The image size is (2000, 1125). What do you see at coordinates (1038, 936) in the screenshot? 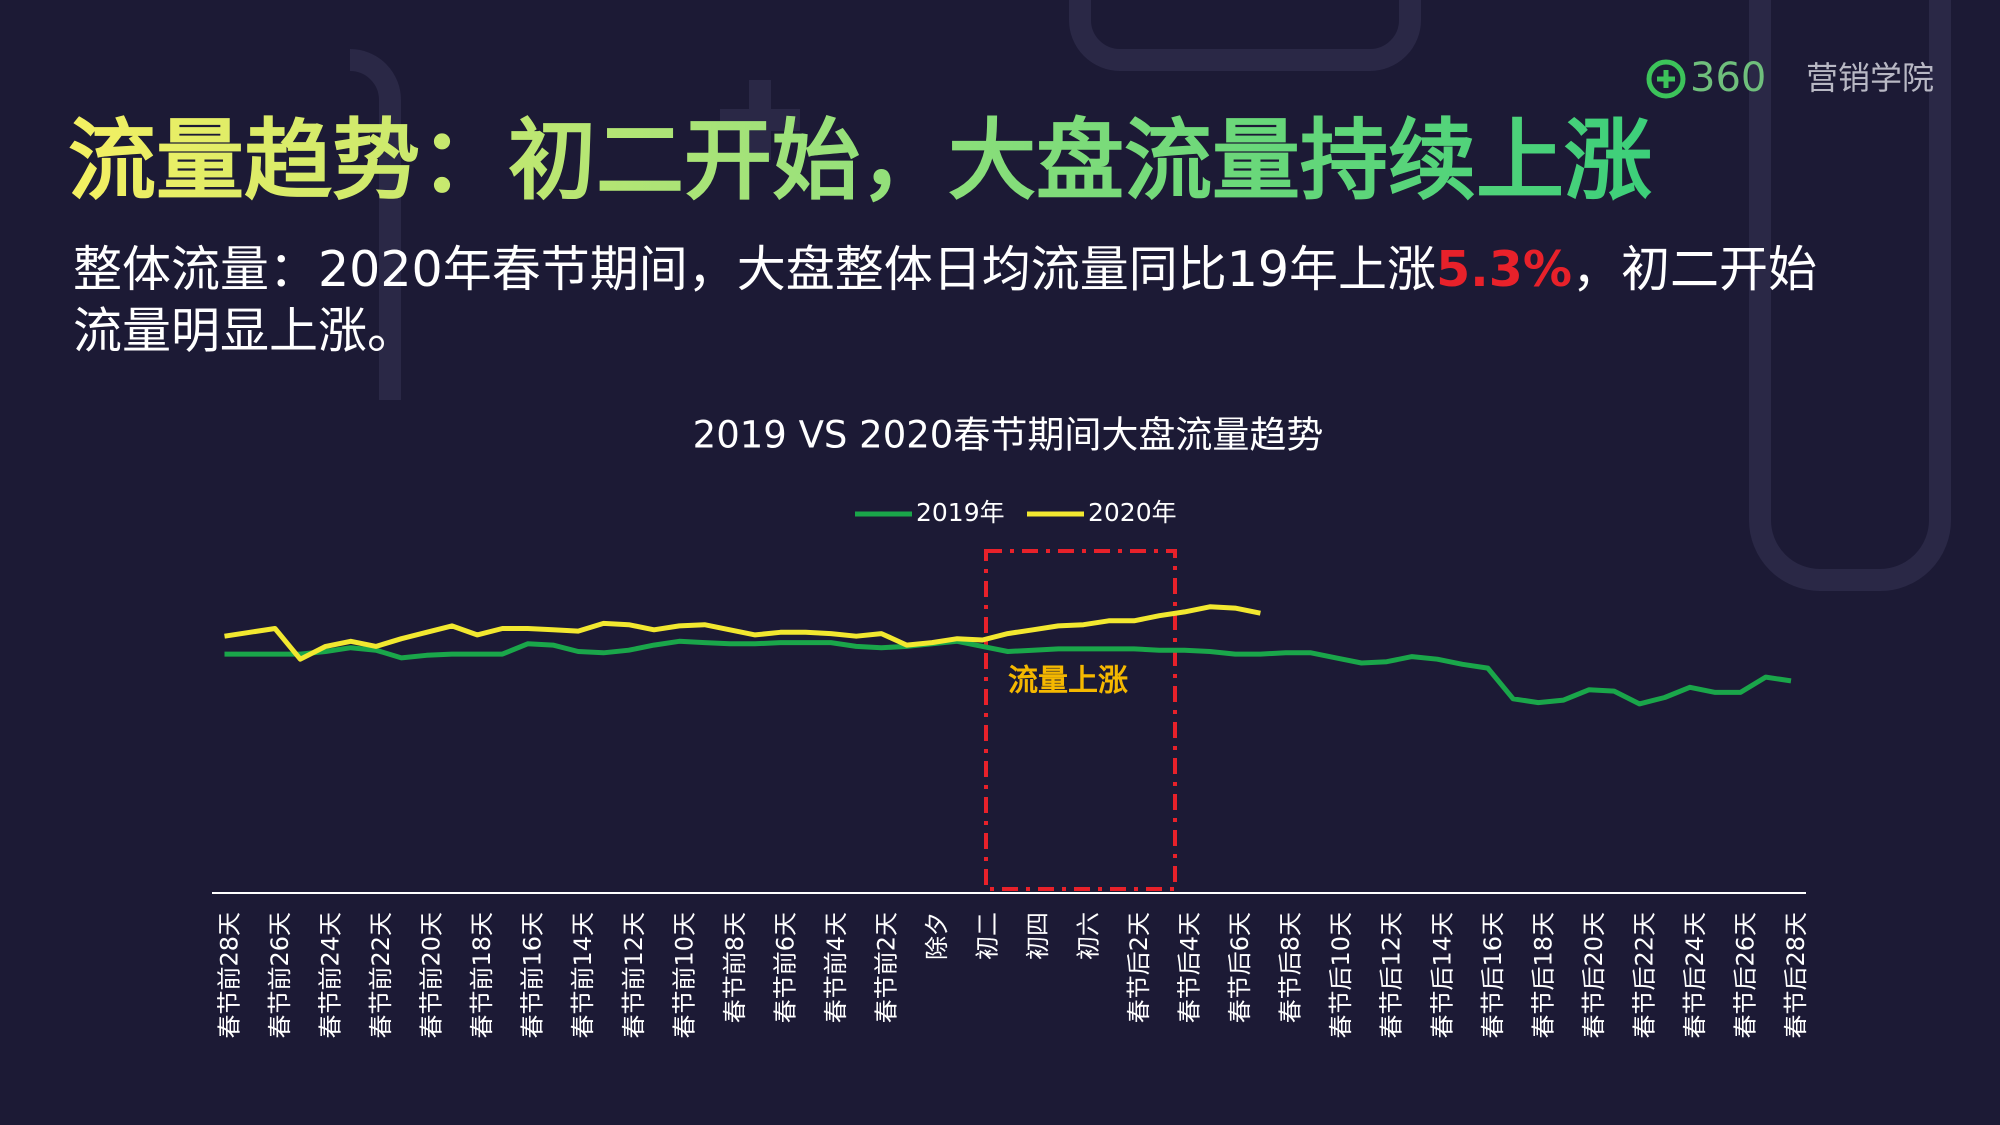
I see `x-tick-label: 初四` at bounding box center [1038, 936].